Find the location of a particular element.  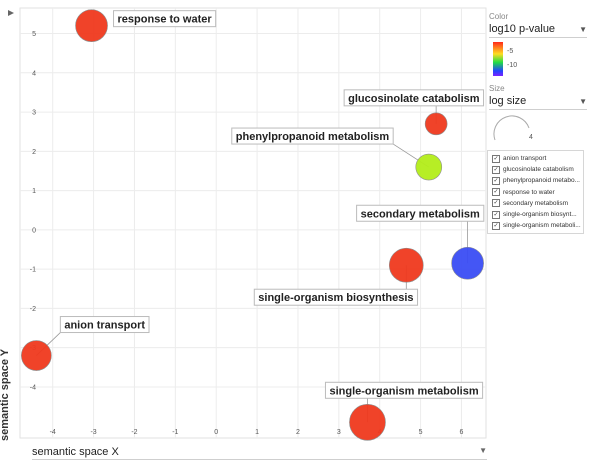

color-scale-tick: -5 is located at coordinates (510, 51).